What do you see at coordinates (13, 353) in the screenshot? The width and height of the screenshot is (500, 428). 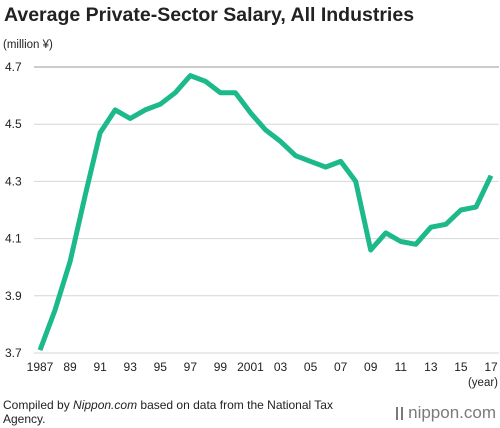 I see `y-tick-label: 3.7` at bounding box center [13, 353].